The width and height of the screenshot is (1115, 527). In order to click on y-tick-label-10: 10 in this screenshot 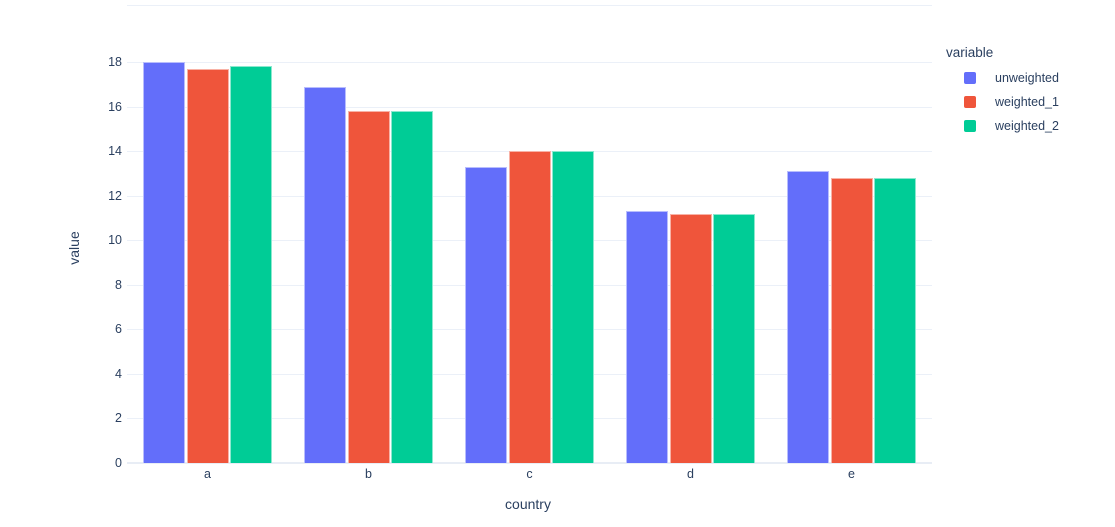, I will do `click(115, 240)`.